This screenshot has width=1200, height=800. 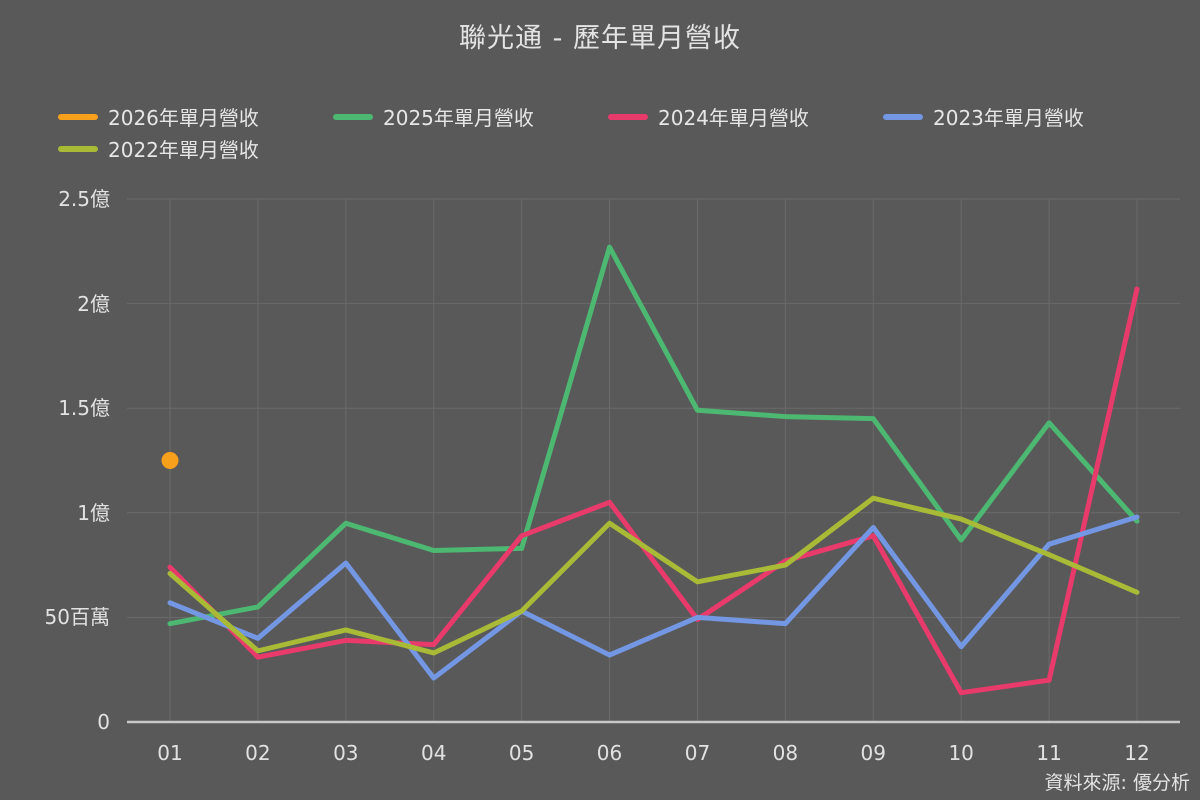 What do you see at coordinates (1137, 753) in the screenshot?
I see `x-tick-label-12: 12` at bounding box center [1137, 753].